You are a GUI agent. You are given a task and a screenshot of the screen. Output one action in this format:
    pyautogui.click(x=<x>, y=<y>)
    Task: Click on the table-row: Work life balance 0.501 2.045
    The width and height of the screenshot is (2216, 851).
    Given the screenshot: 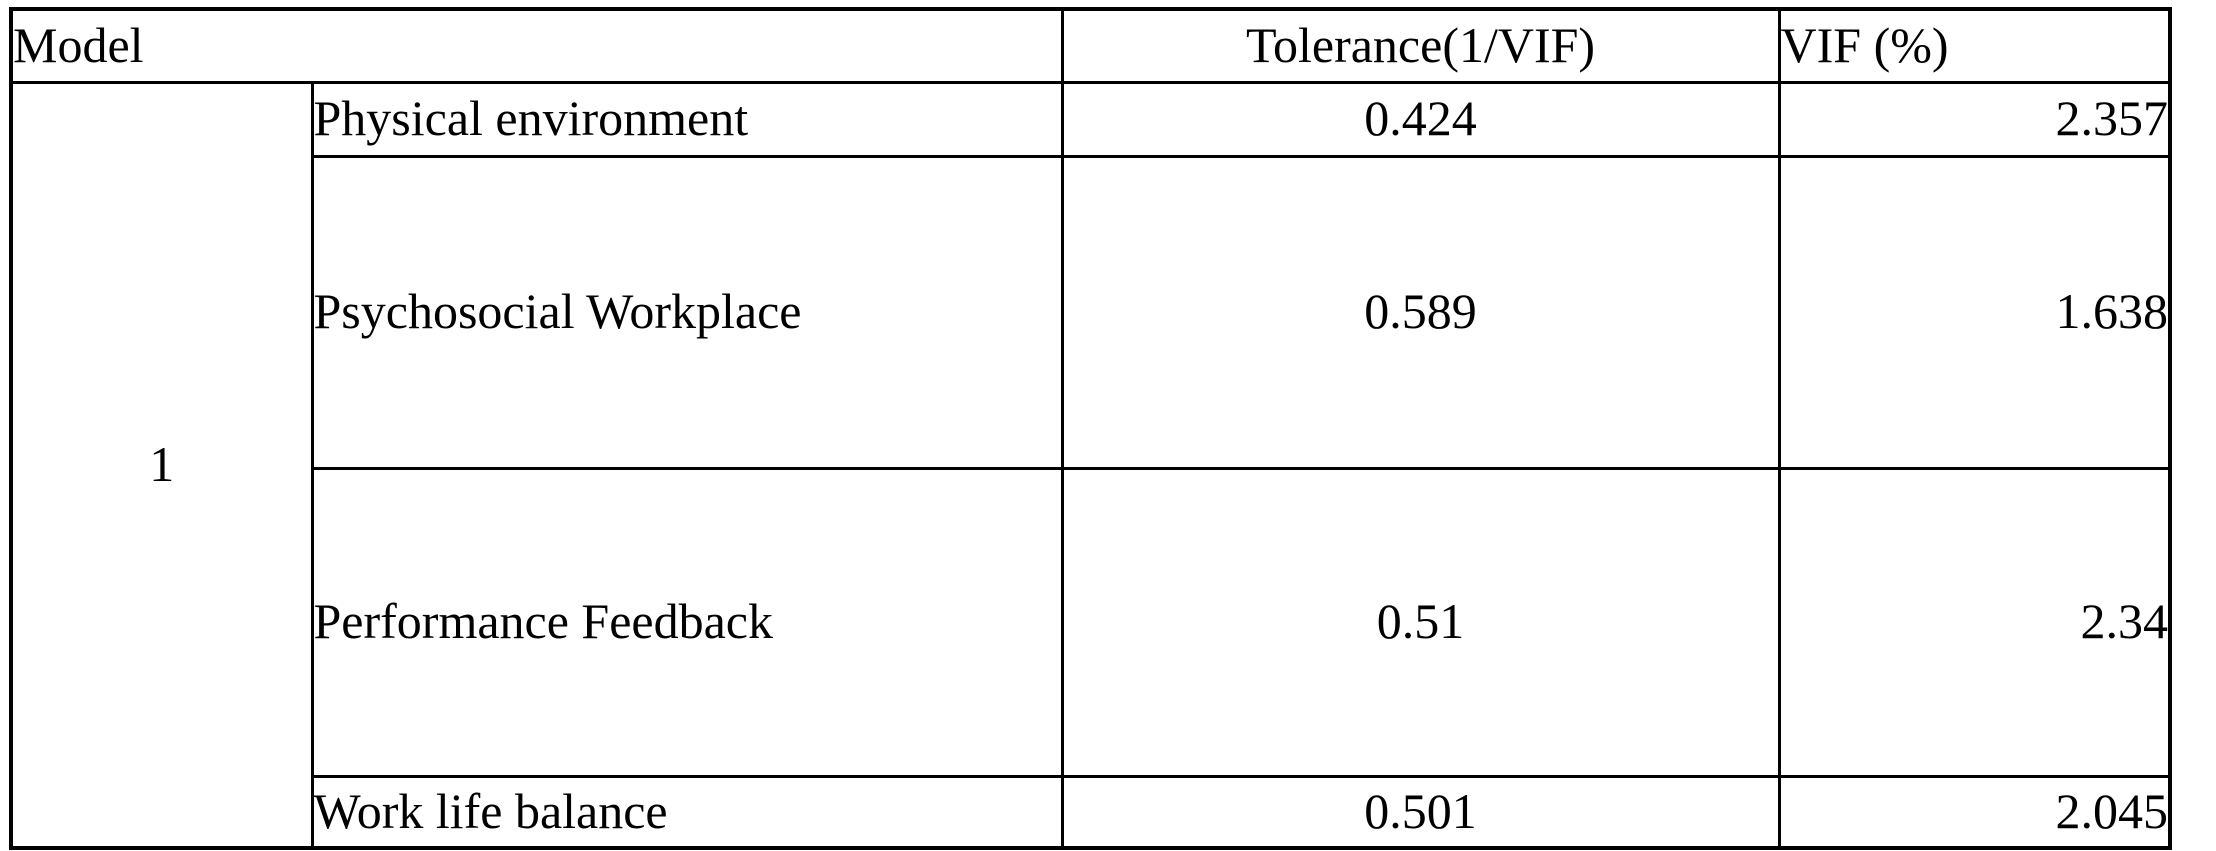 What is the action you would take?
    pyautogui.click(x=1091, y=812)
    